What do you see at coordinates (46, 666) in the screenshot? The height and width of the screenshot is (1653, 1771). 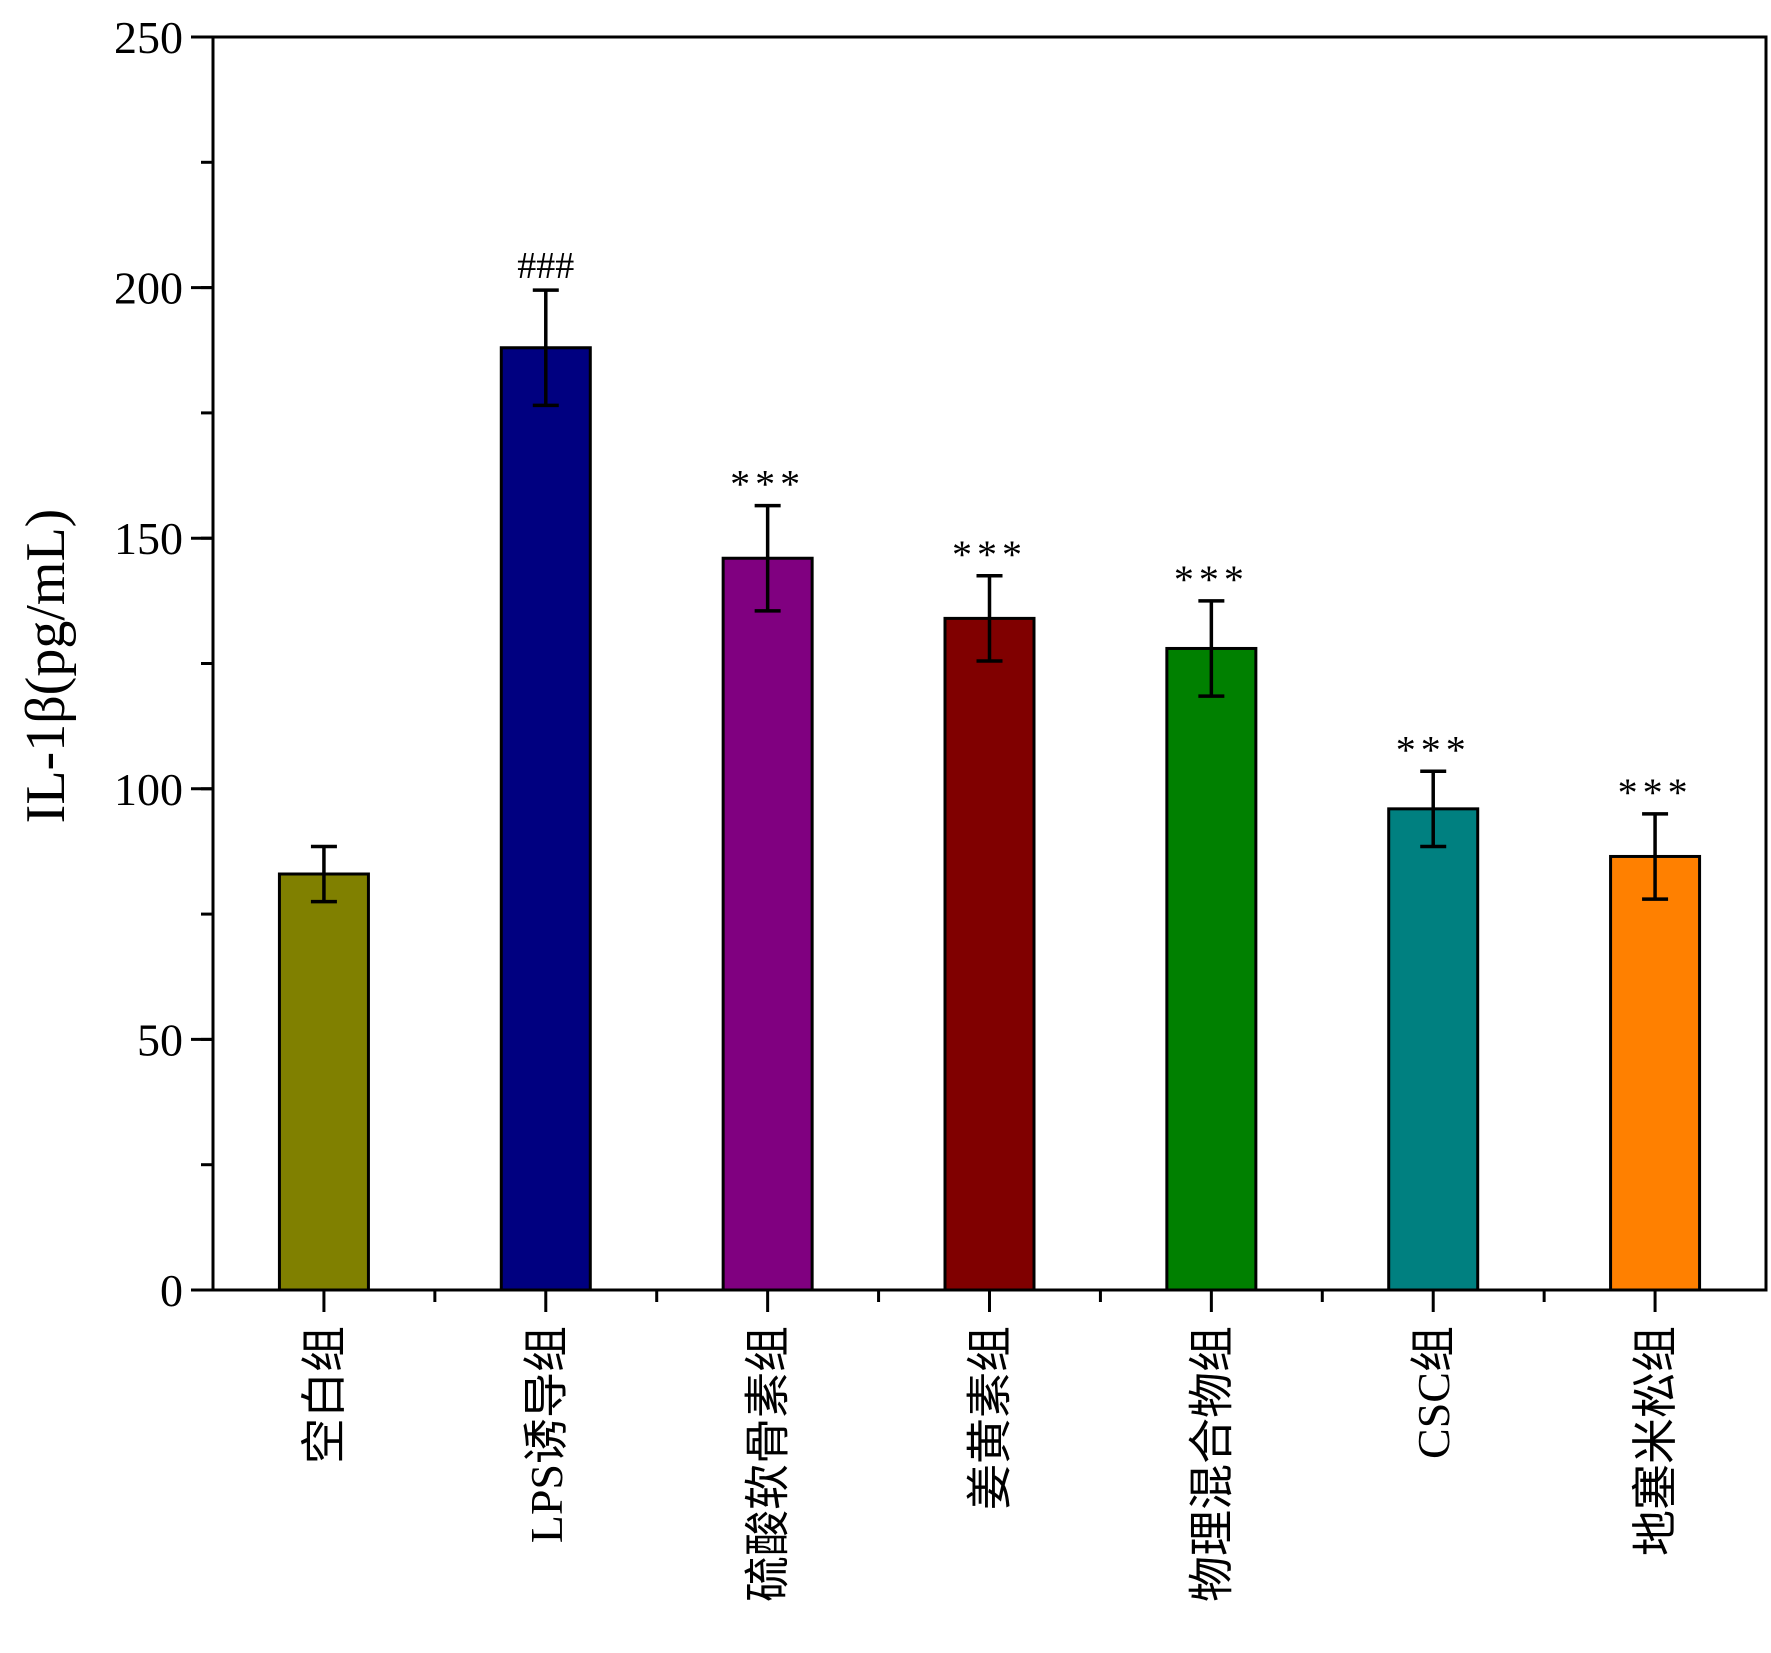 I see `y-axis-label: IL-1β(pg/mL)` at bounding box center [46, 666].